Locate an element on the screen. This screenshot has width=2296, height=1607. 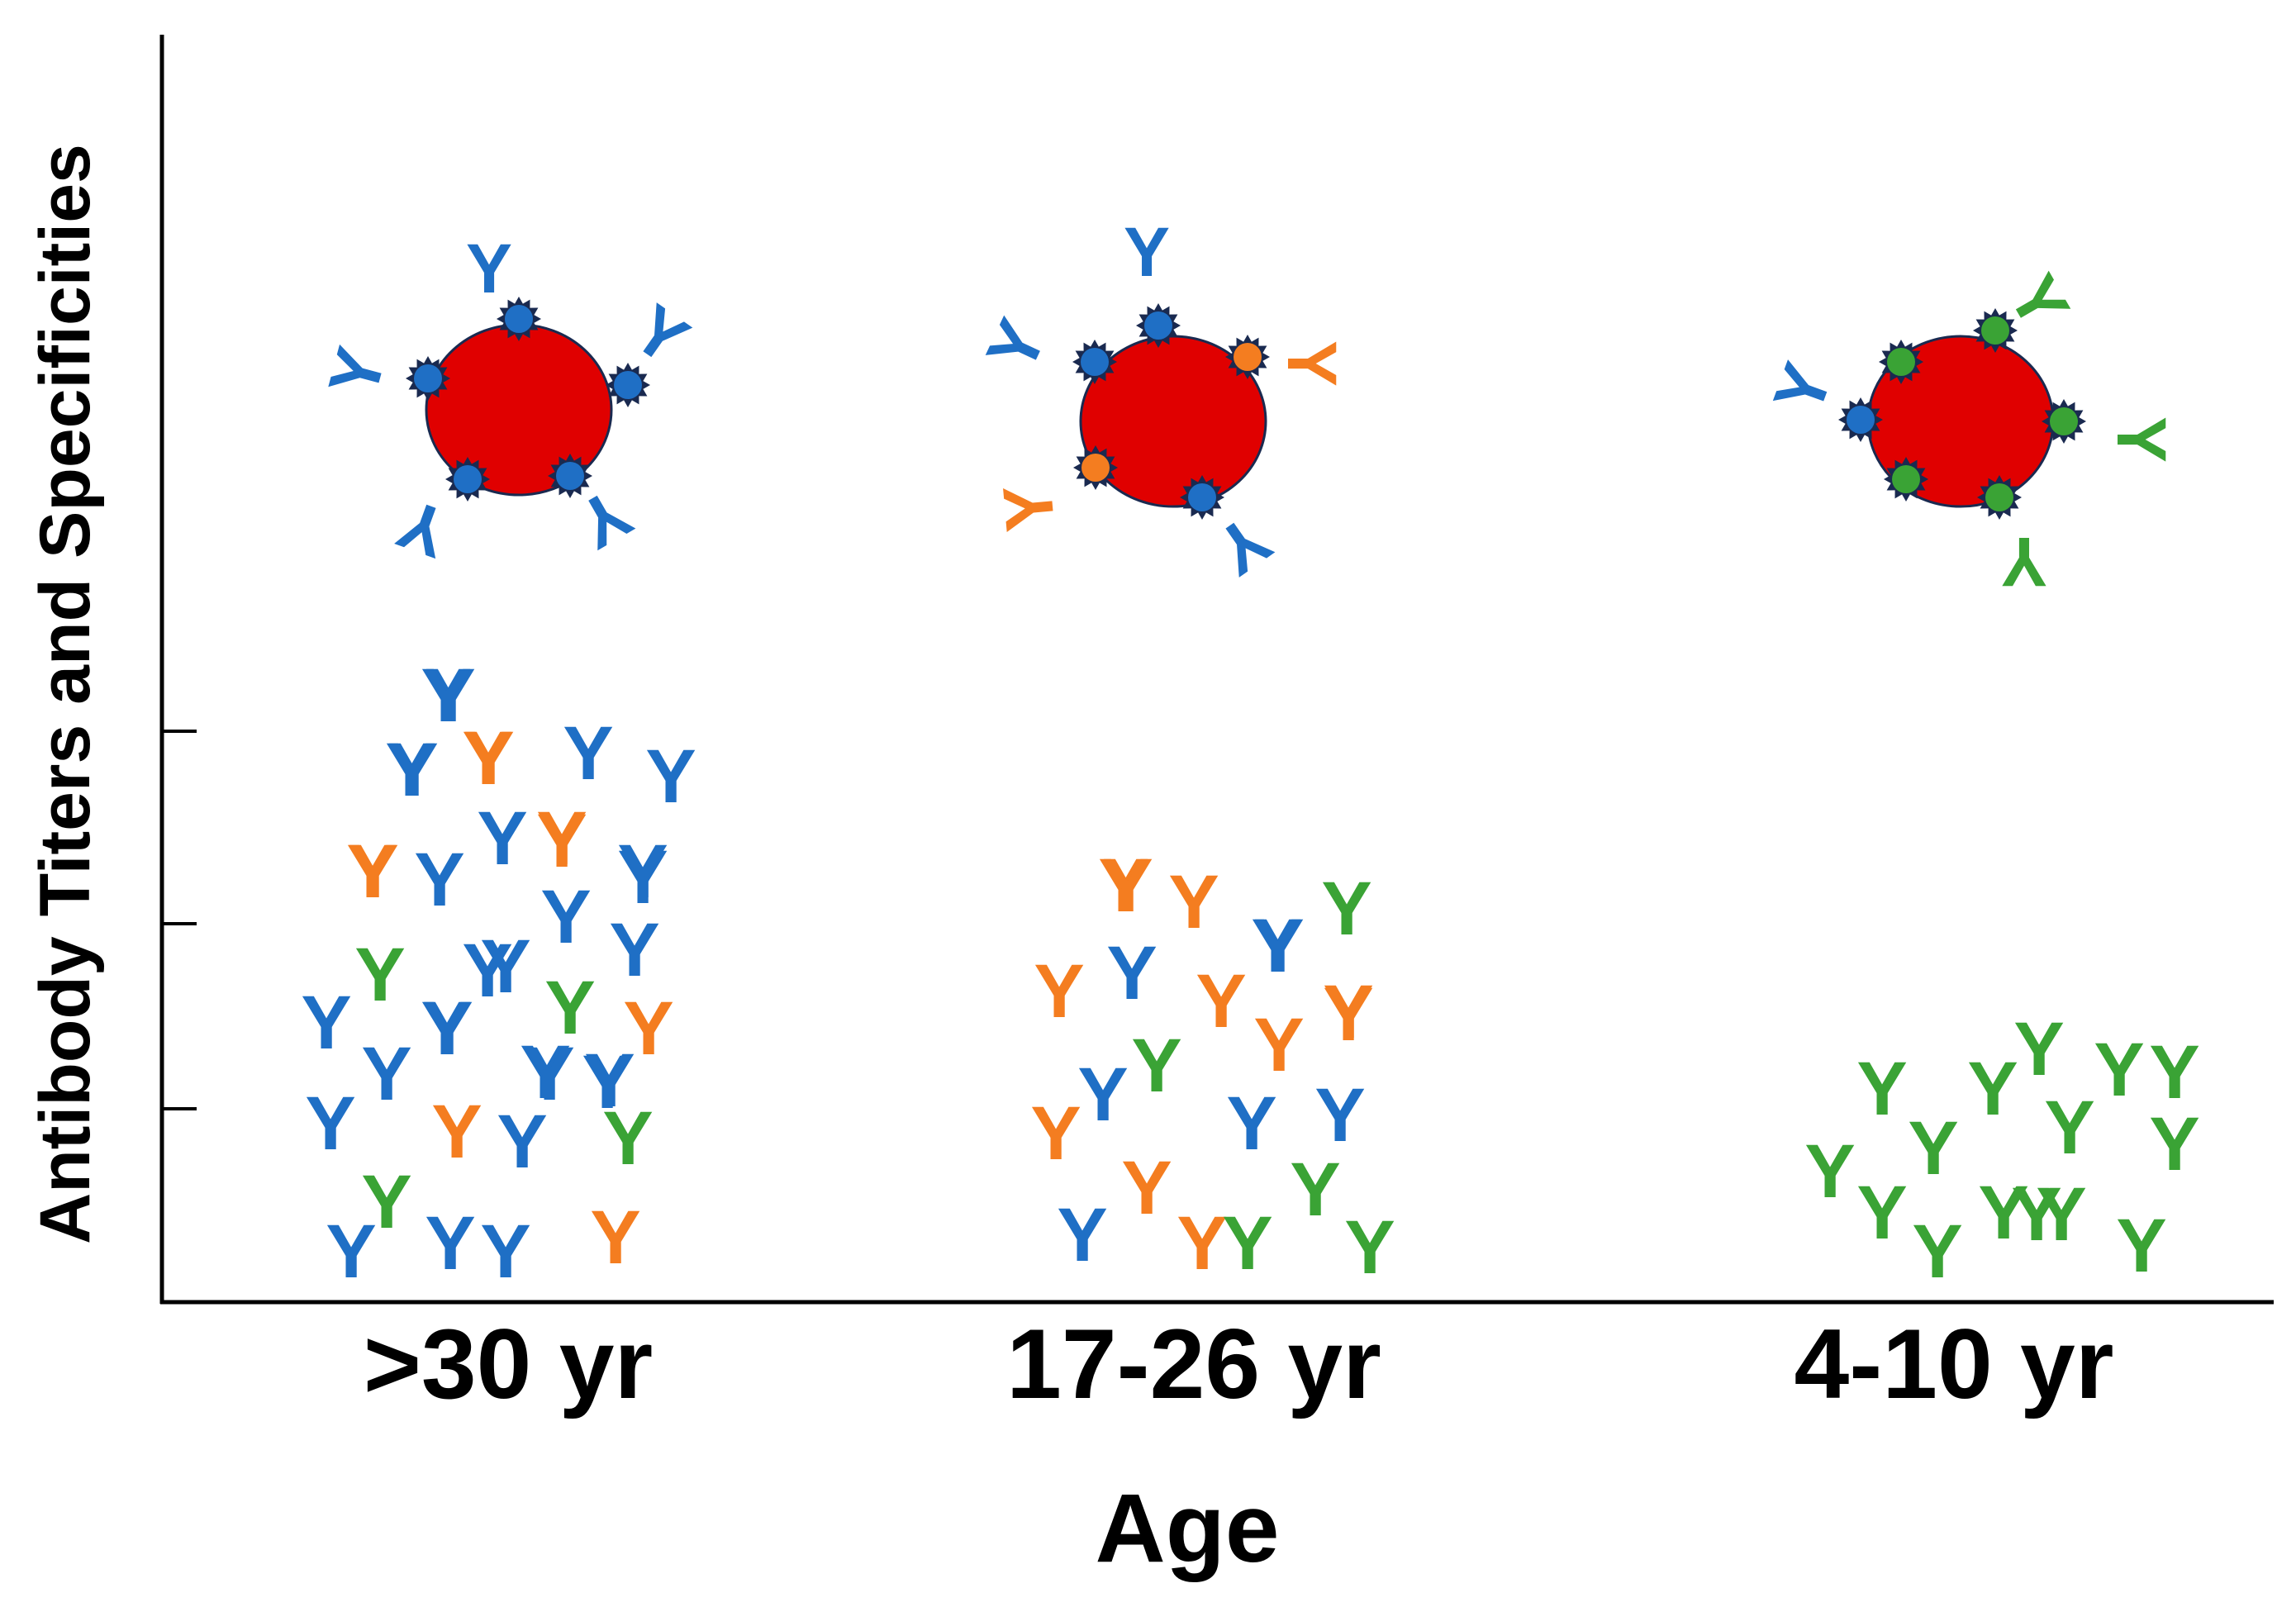
x-axis-label: Age is located at coordinates (1188, 1528).